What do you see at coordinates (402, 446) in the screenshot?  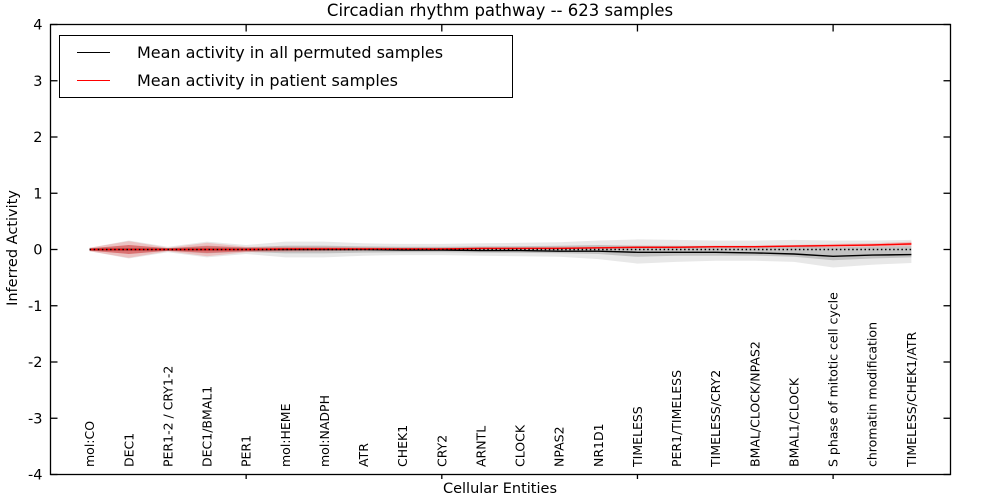 I see `x-category-label: CHEK1` at bounding box center [402, 446].